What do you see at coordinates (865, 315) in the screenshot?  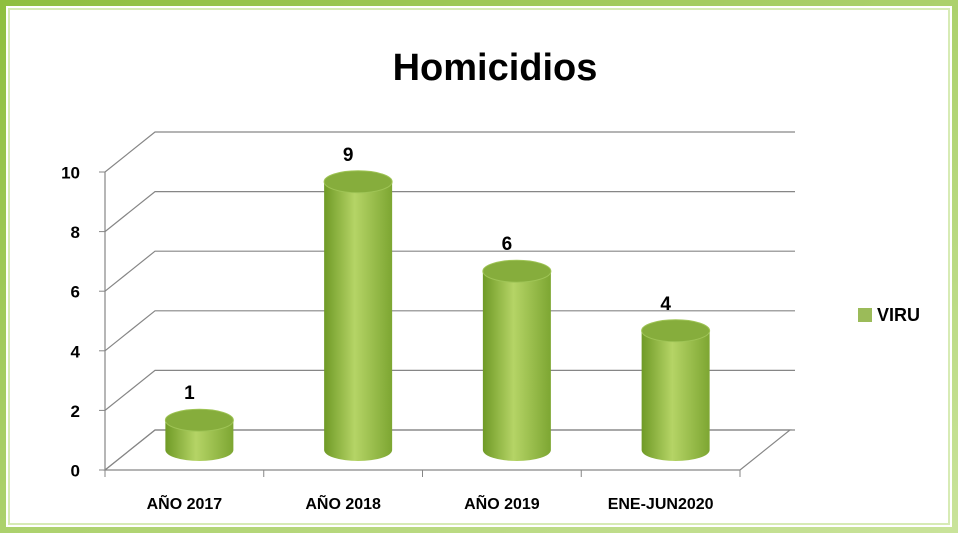 I see `legend-swatch` at bounding box center [865, 315].